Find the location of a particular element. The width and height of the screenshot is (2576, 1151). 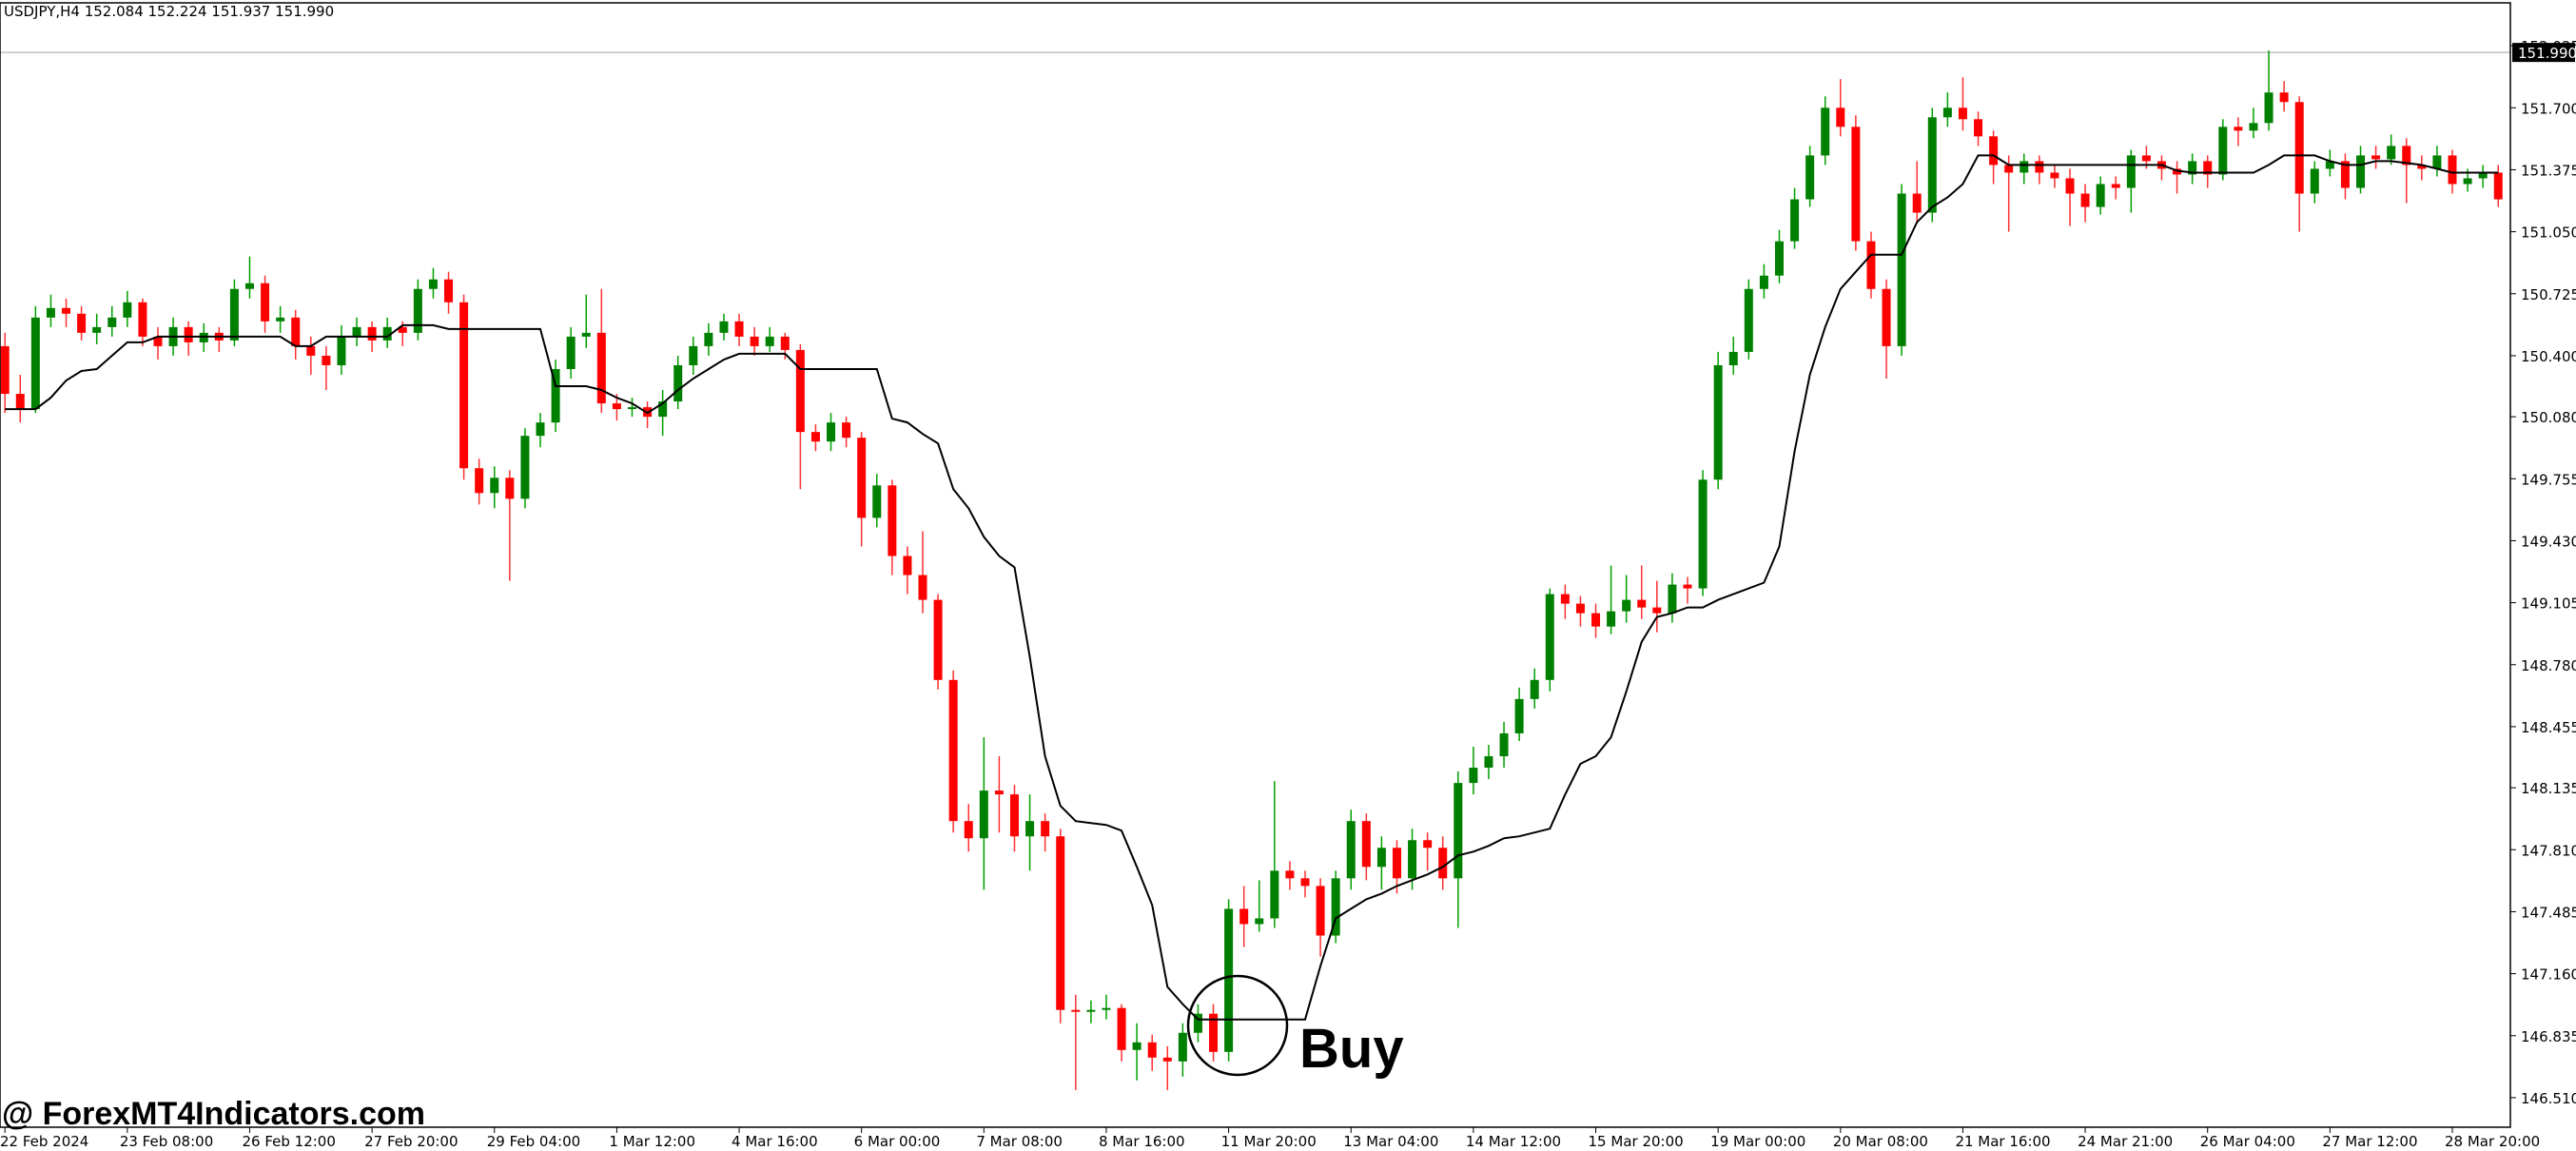

y-tick-label: 151.050 is located at coordinates (2549, 233).